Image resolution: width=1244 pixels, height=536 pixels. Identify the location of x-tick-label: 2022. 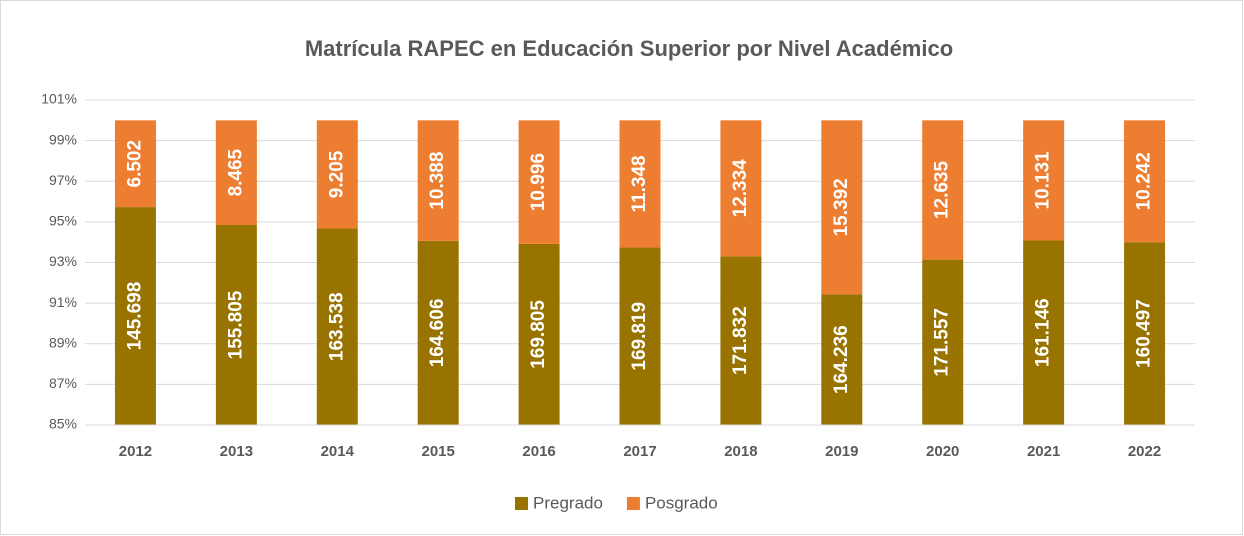
(1144, 451).